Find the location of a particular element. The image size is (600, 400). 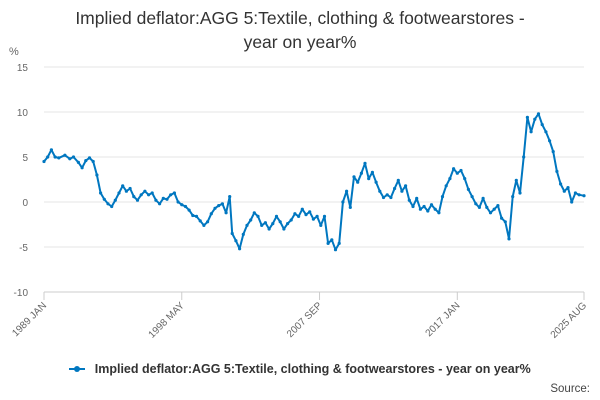

y-tick-label: -10 is located at coordinates (21, 293).